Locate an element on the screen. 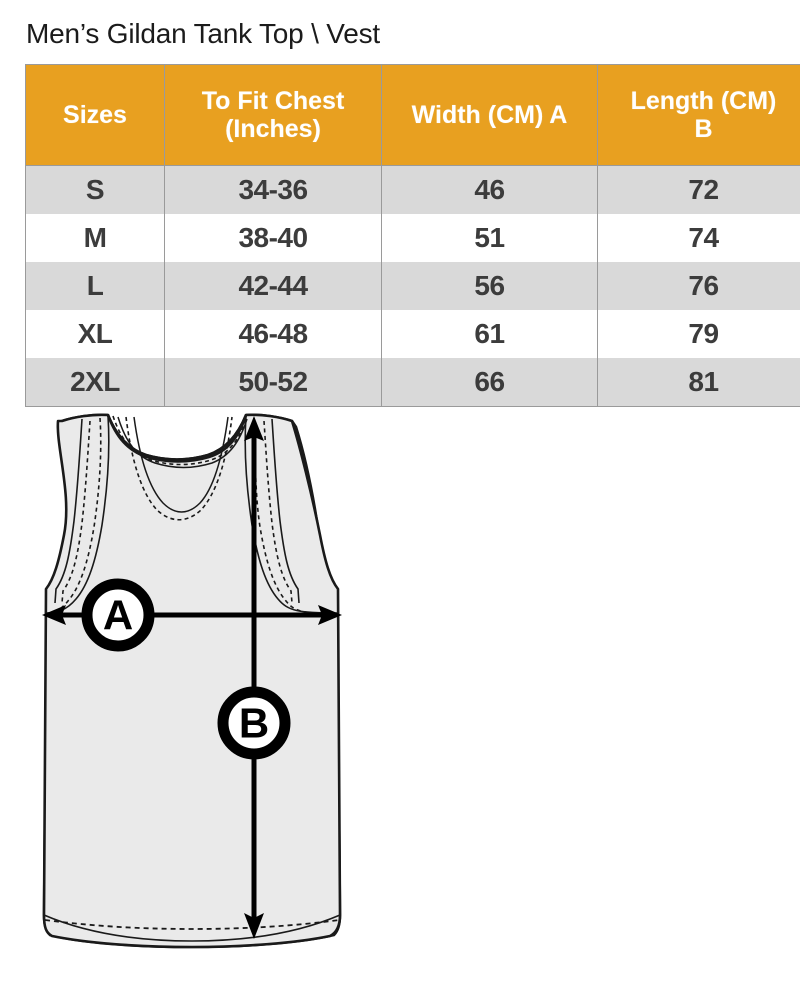  cell-length: 76 is located at coordinates (698, 286).